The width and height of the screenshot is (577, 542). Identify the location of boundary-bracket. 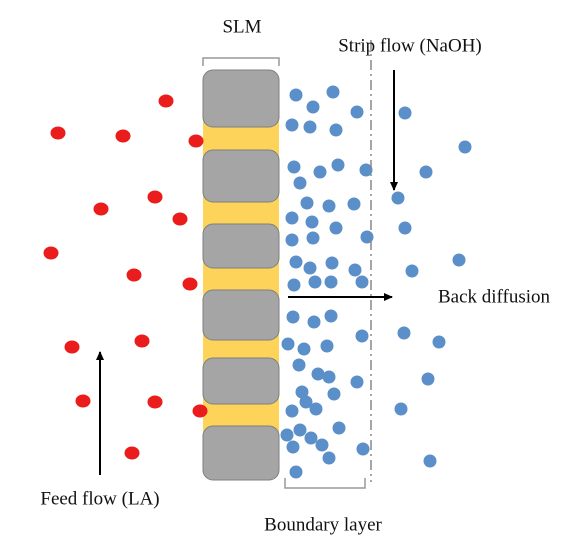
(325, 483).